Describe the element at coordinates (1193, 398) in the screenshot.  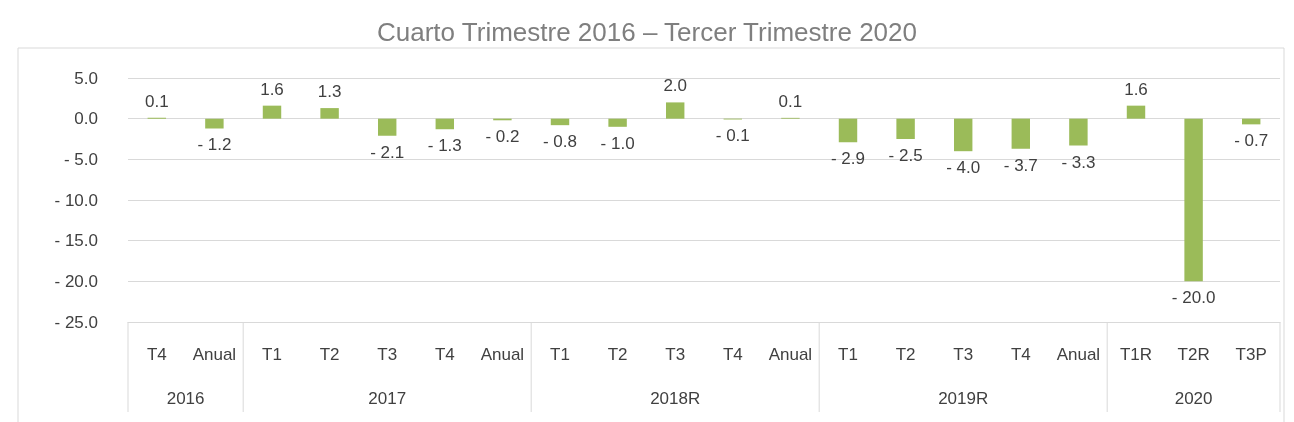
I see `text: 2020` at that location.